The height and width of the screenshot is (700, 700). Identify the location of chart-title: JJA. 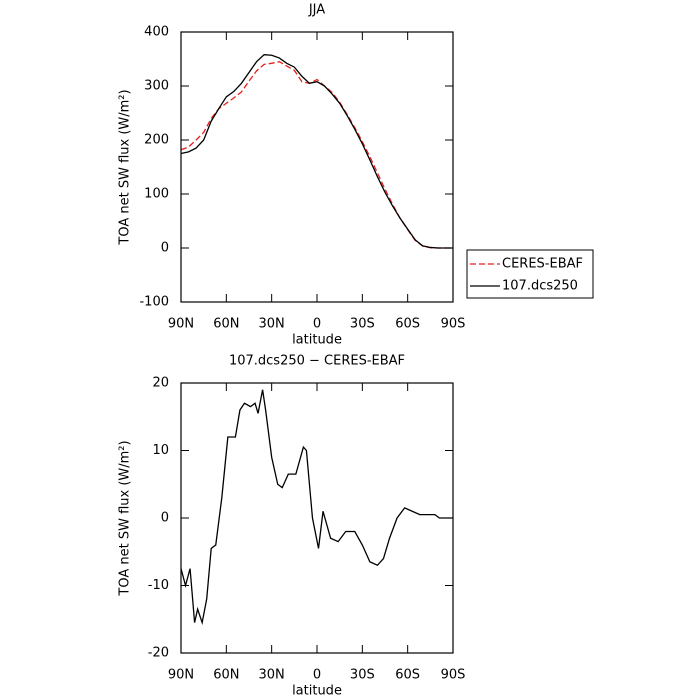
(316, 10).